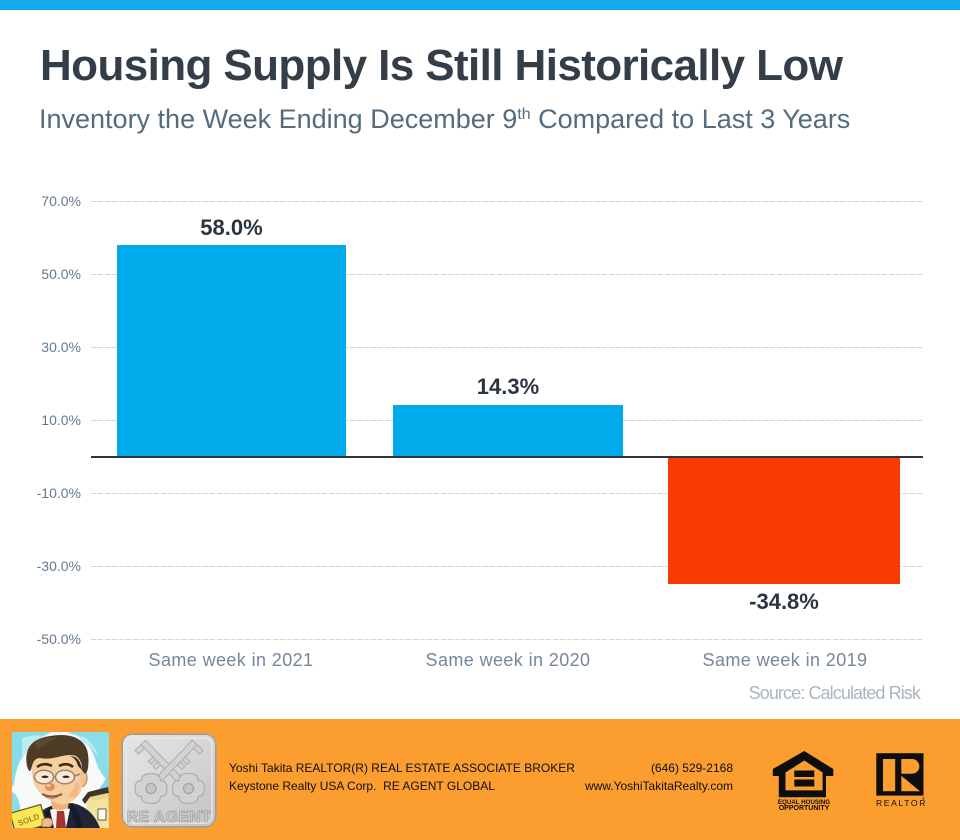 The image size is (960, 840). Describe the element at coordinates (804, 807) in the screenshot. I see `svg-text: OPPORTUNITY` at that location.